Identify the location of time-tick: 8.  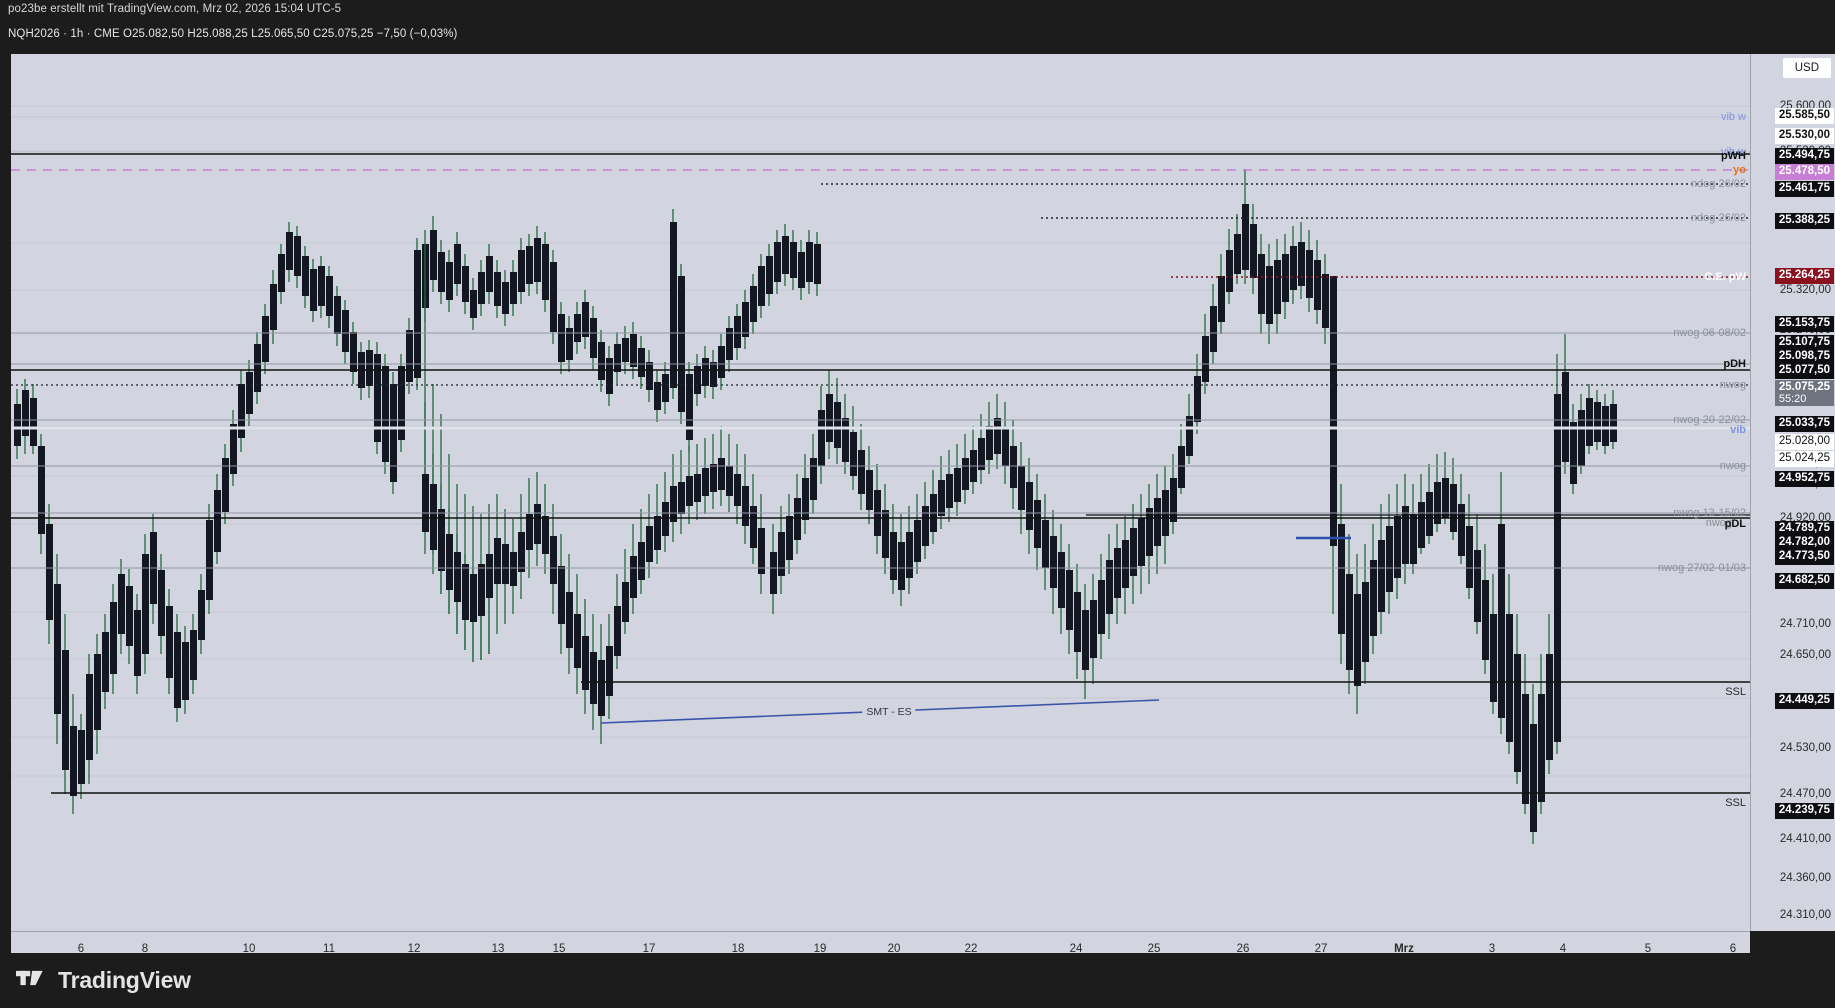
(145, 949).